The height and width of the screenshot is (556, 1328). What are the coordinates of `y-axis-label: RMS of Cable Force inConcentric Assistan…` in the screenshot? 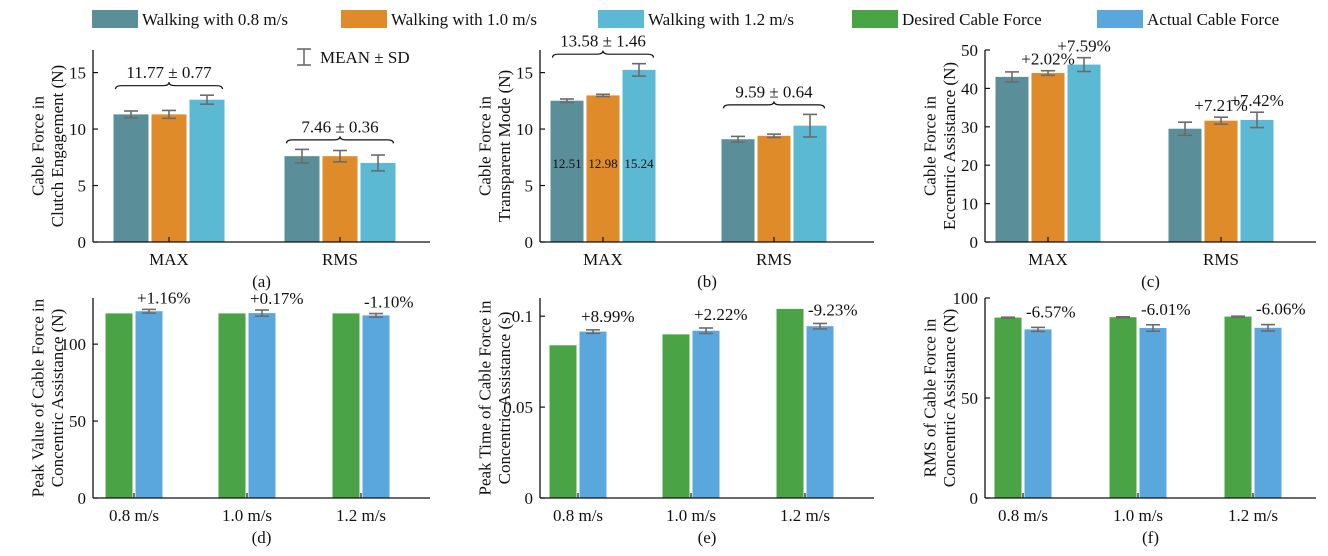 It's located at (939, 398).